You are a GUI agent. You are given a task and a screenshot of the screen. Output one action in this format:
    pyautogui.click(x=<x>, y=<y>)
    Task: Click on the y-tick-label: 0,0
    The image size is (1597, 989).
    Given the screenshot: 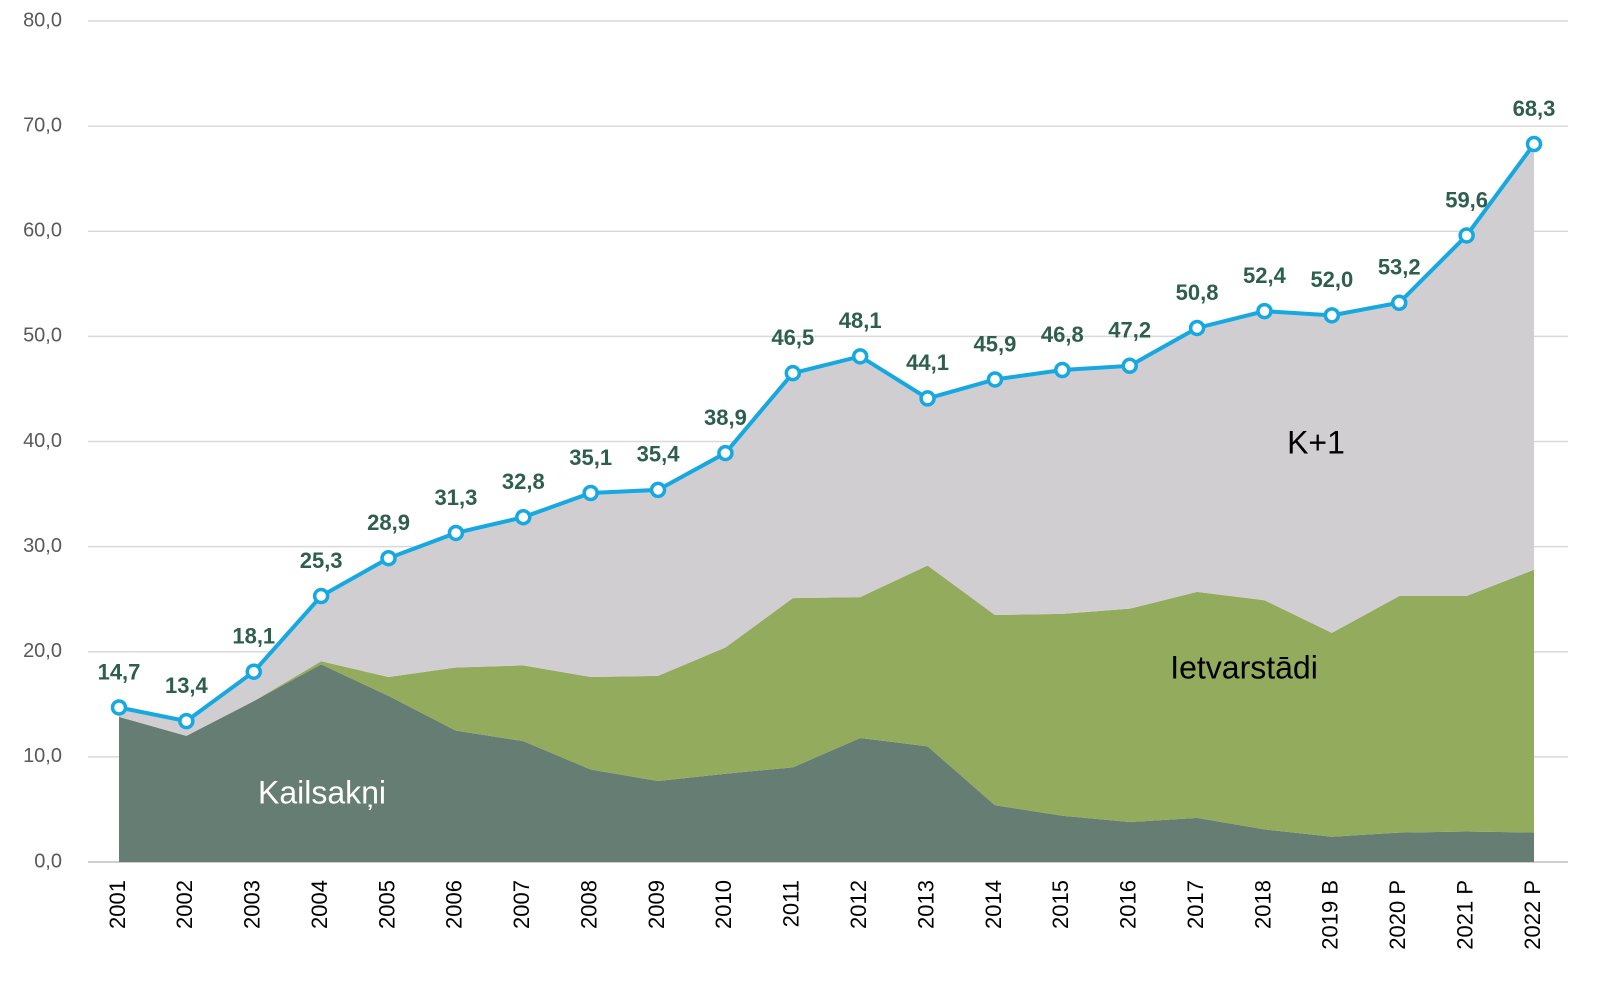 What is the action you would take?
    pyautogui.click(x=48, y=861)
    